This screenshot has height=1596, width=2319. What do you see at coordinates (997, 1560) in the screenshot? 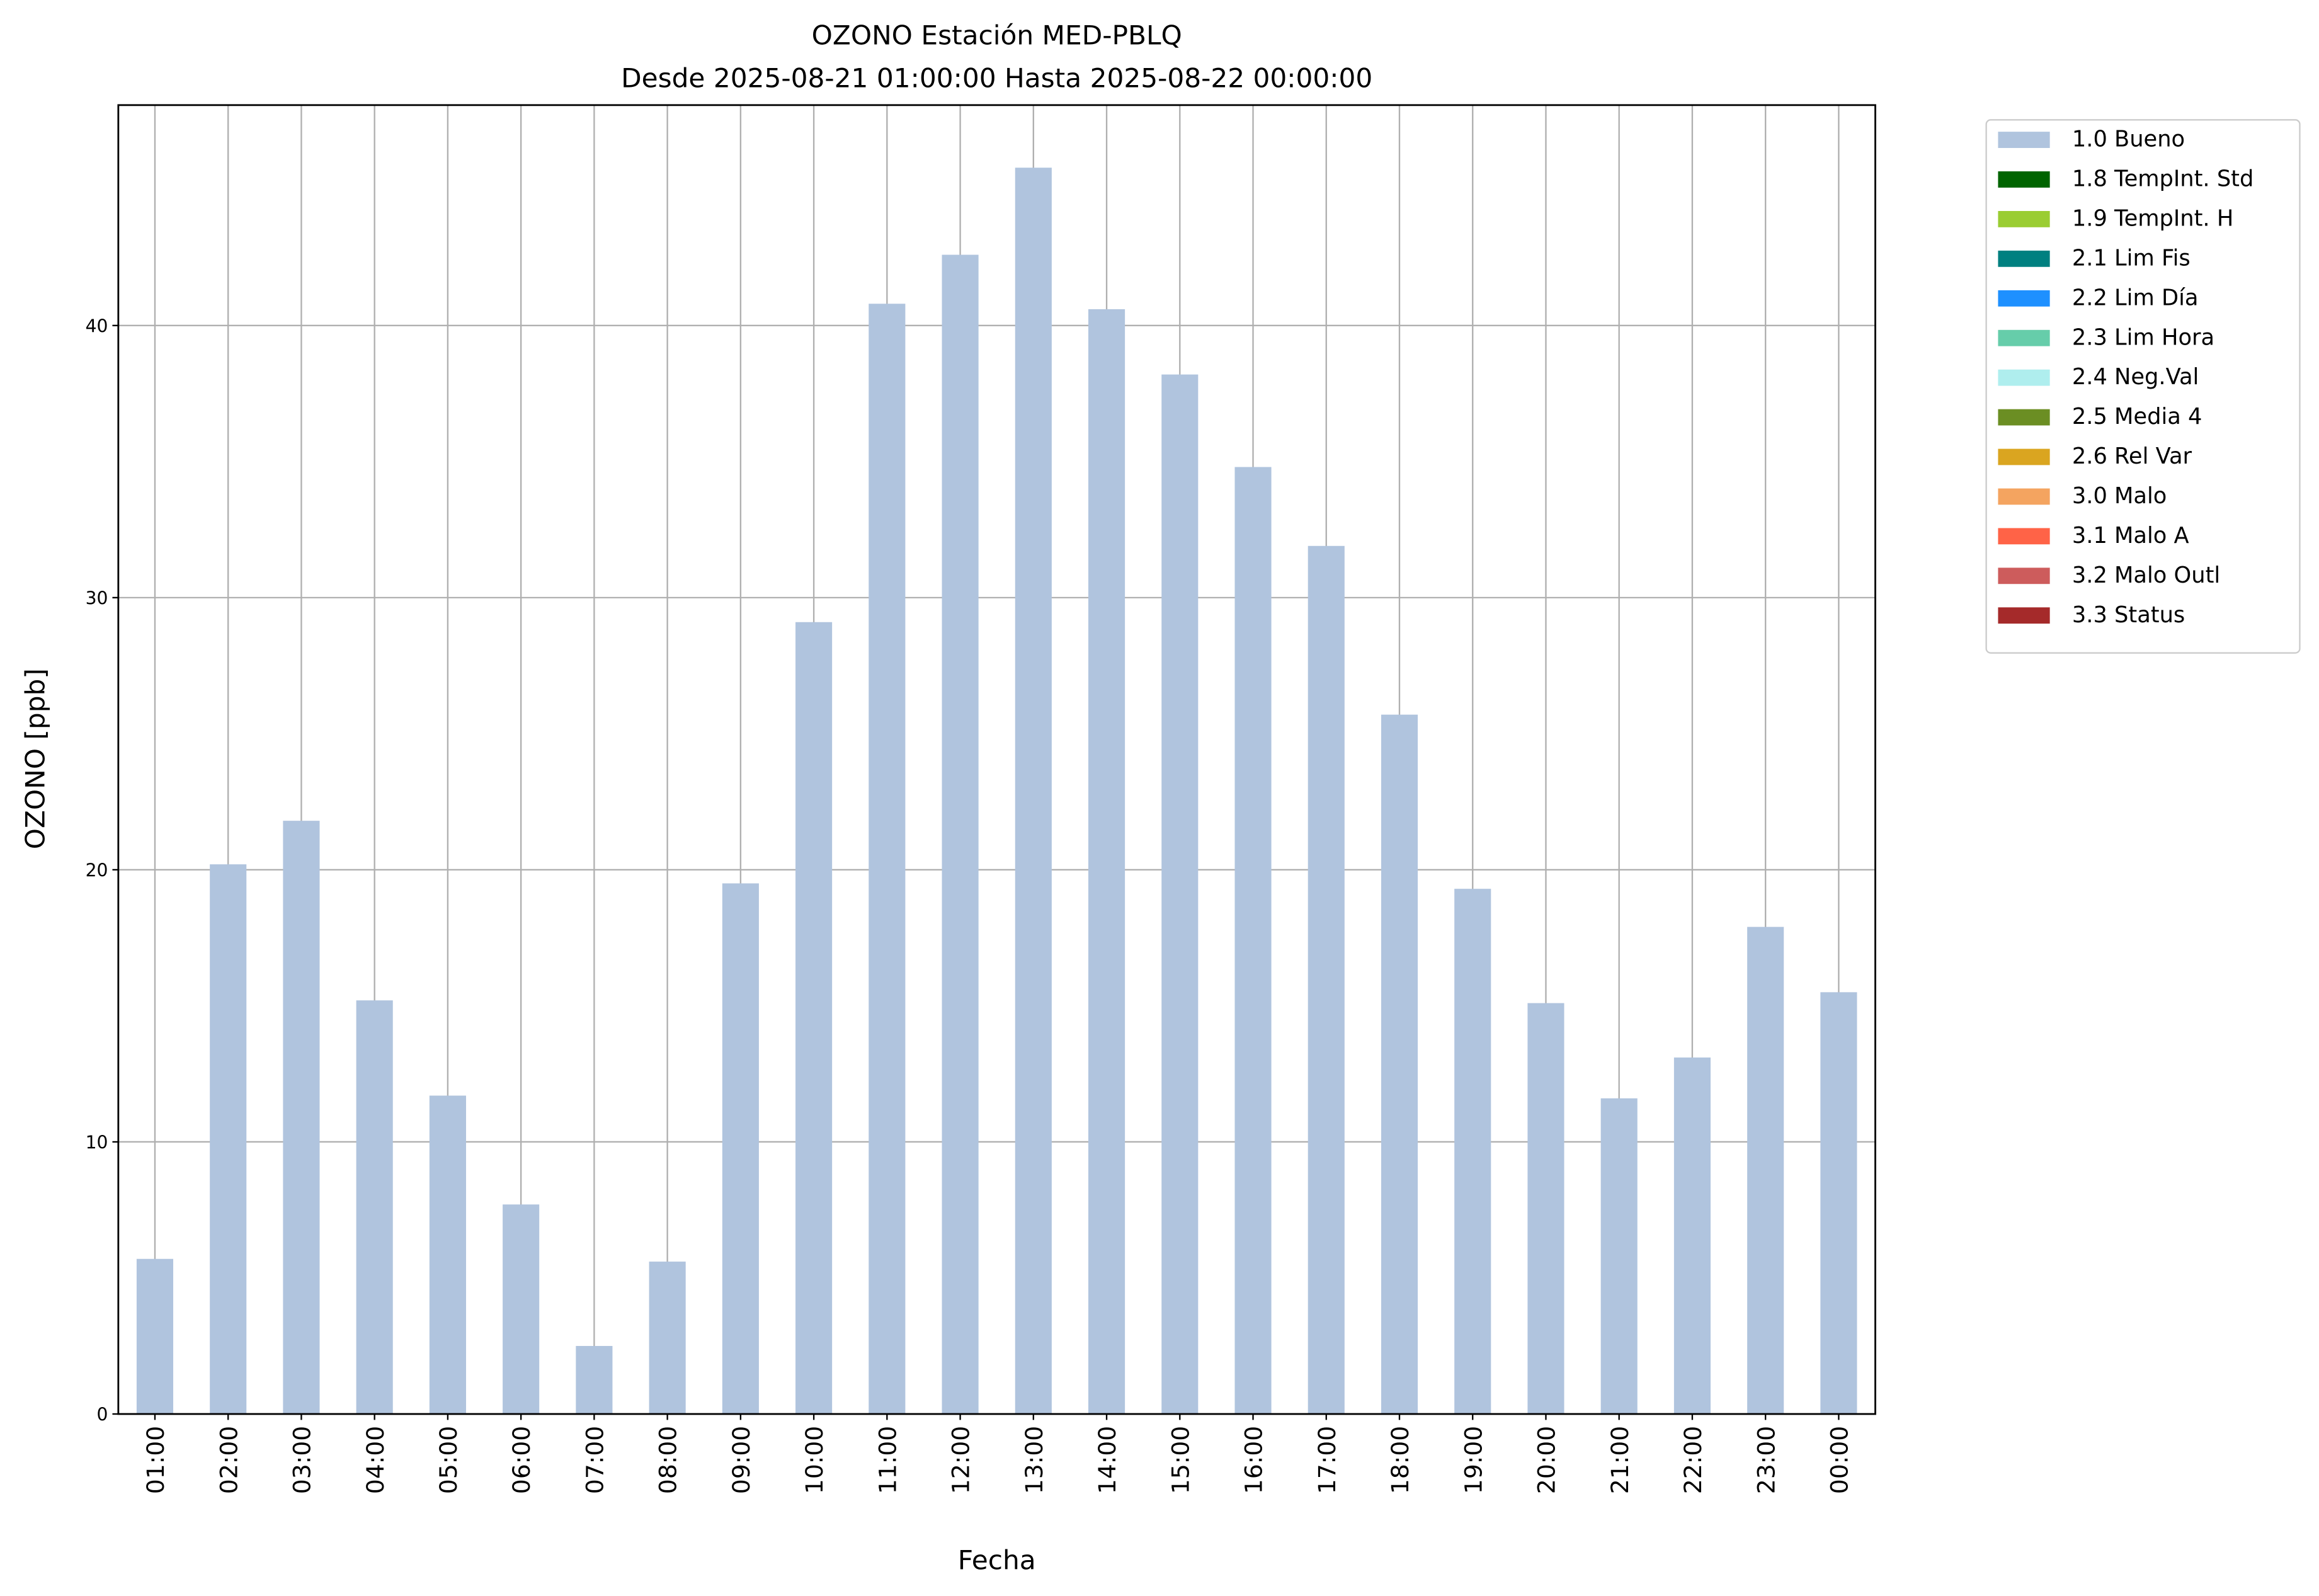
I see `x-axis-label: Fecha` at bounding box center [997, 1560].